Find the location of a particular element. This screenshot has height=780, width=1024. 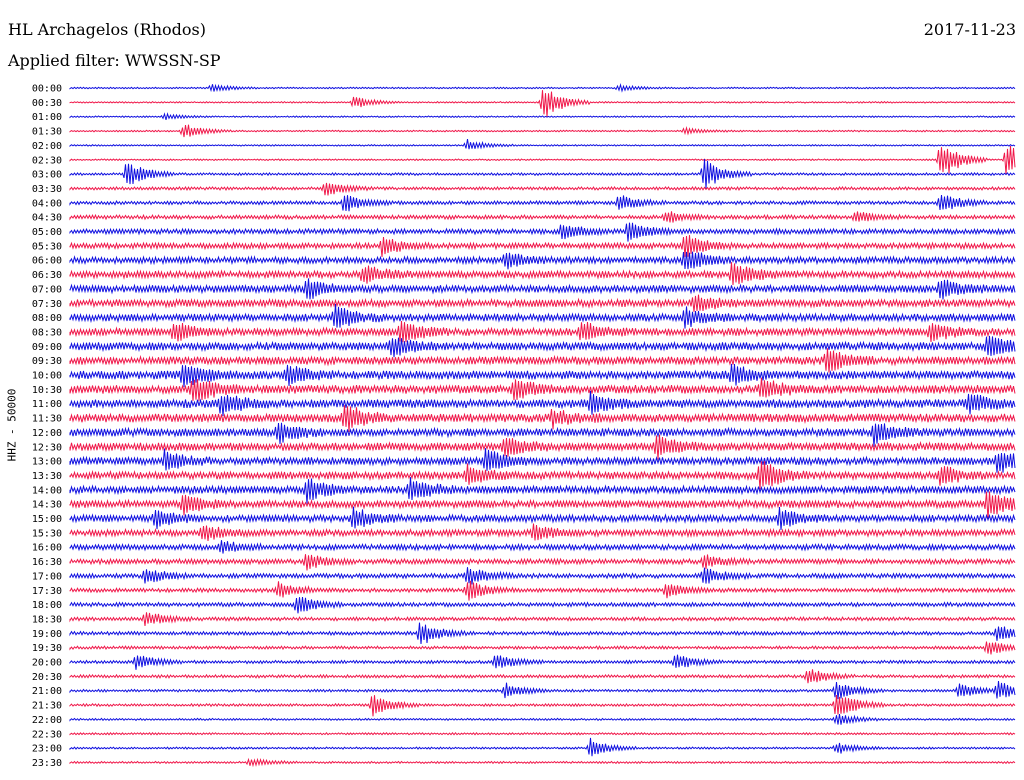

row-time-label: 00:30 is located at coordinates (47, 103).